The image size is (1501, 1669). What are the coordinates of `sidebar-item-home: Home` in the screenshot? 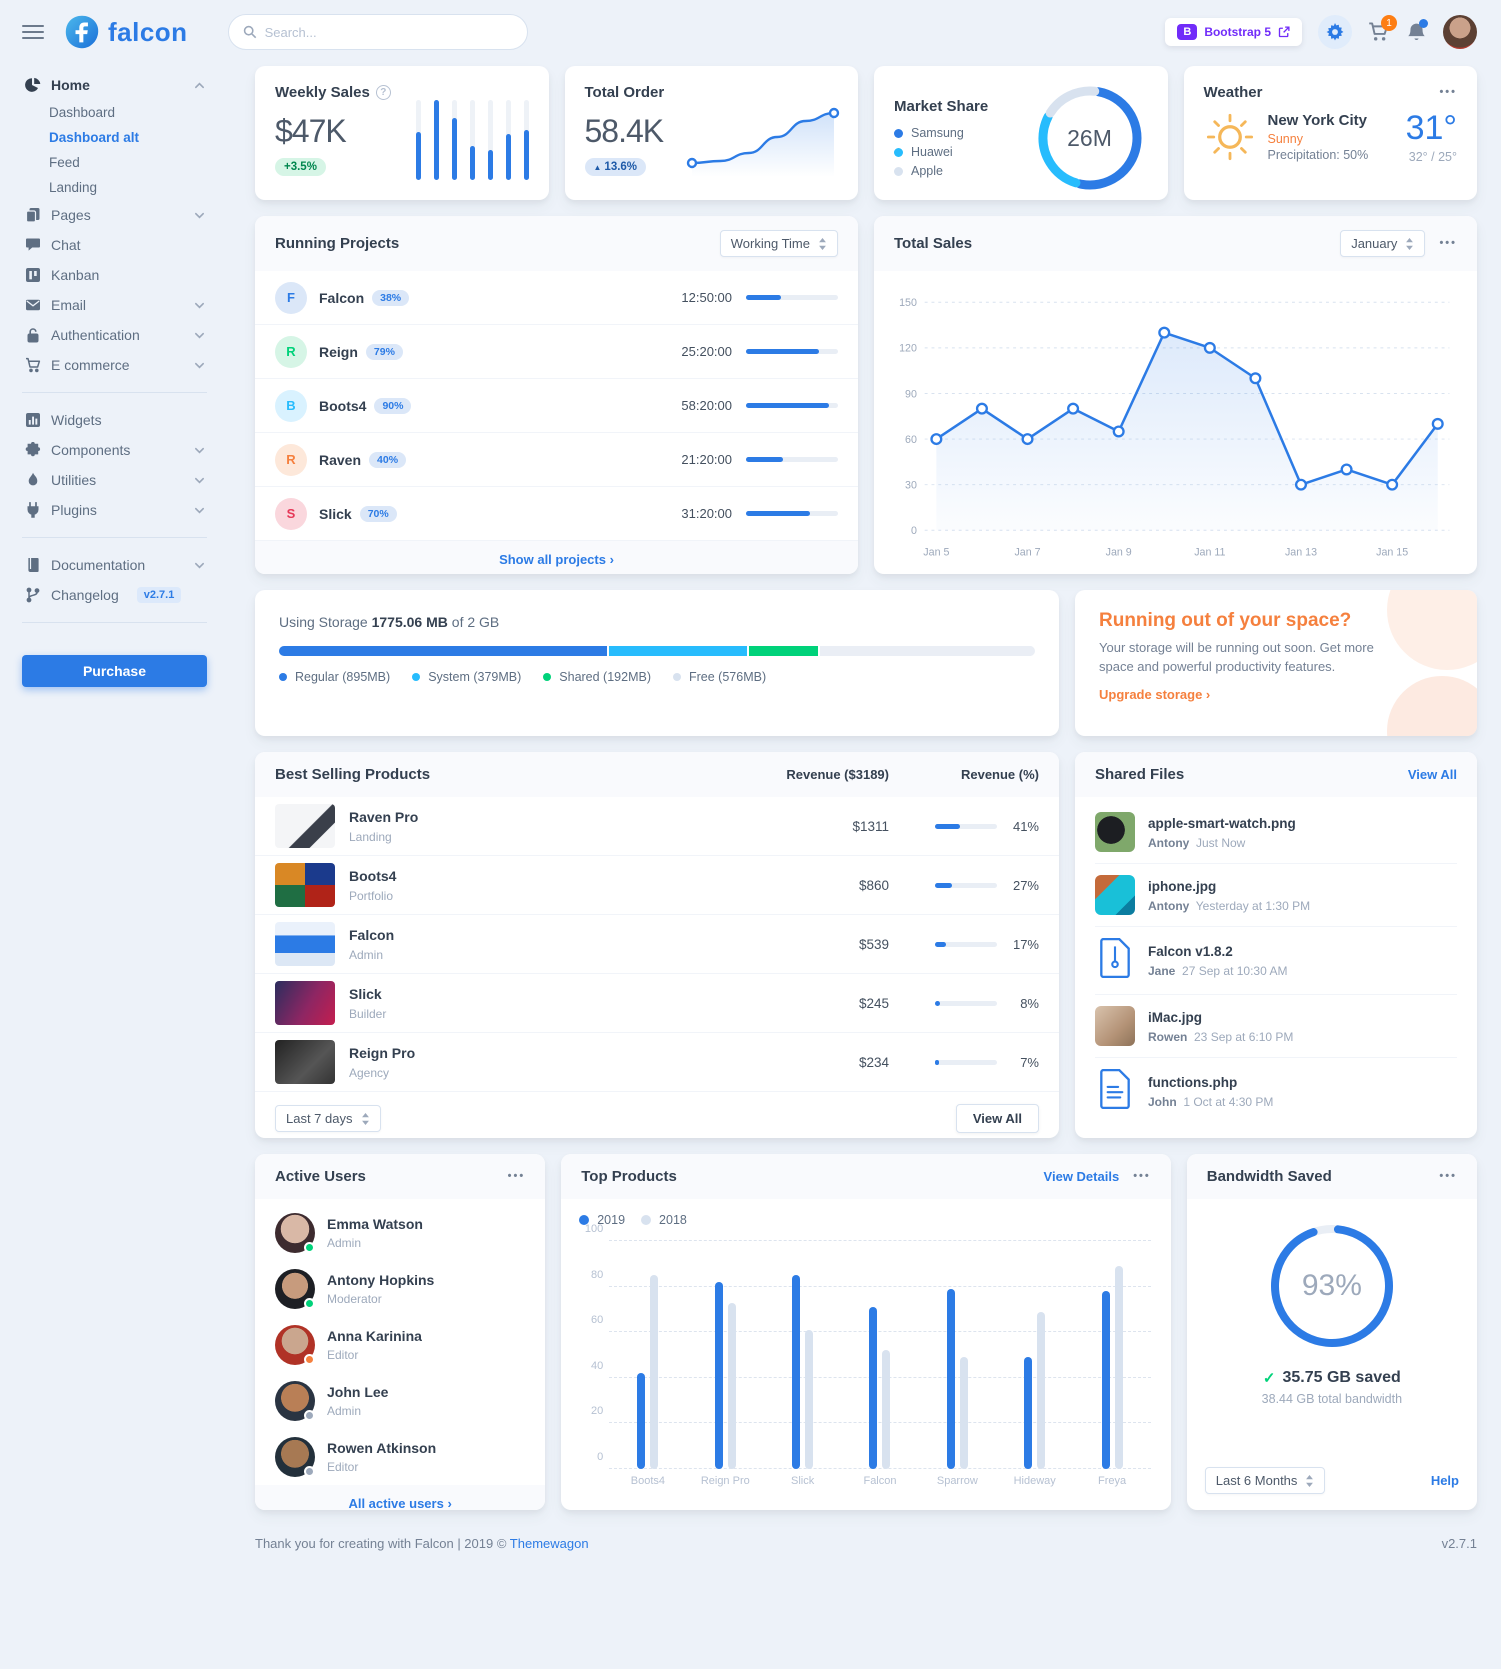 It's located at (114, 85).